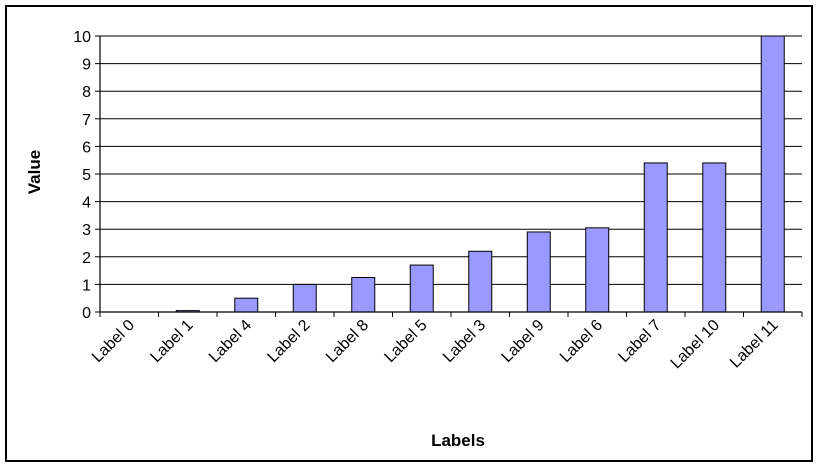  What do you see at coordinates (86, 65) in the screenshot?
I see `y-tick-label: 9` at bounding box center [86, 65].